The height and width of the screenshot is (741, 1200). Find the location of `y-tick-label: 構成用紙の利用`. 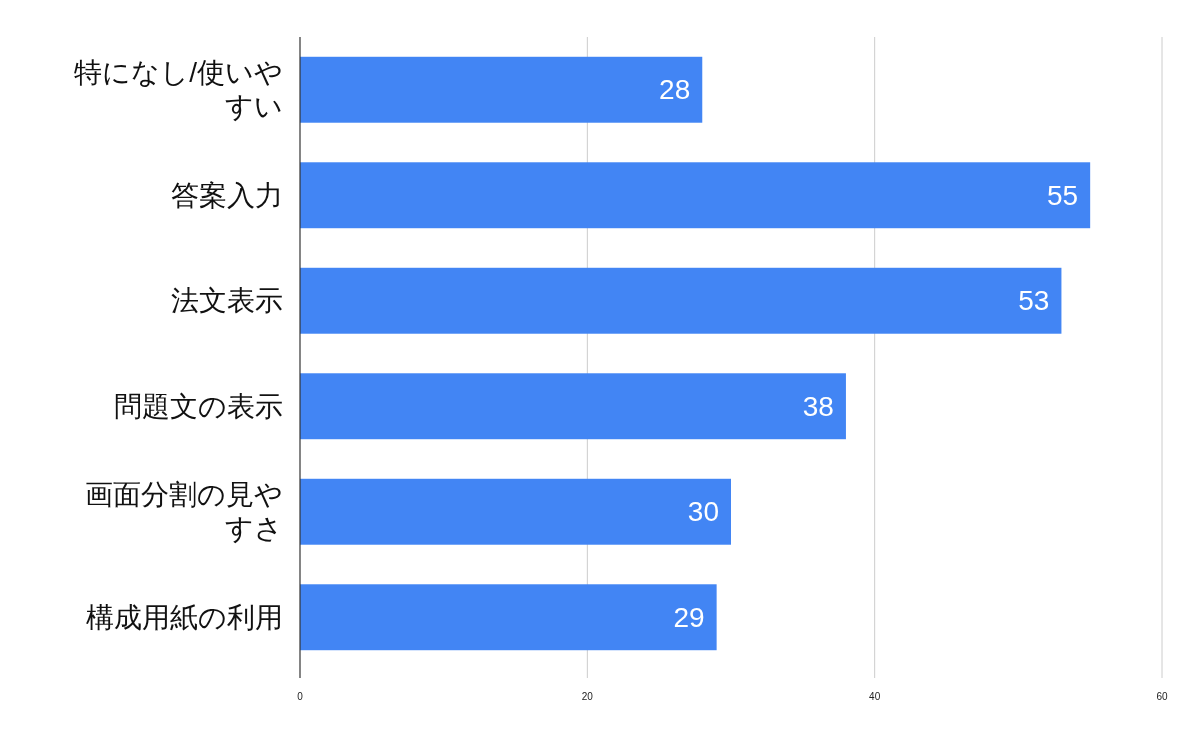

y-tick-label: 構成用紙の利用 is located at coordinates (184, 617).